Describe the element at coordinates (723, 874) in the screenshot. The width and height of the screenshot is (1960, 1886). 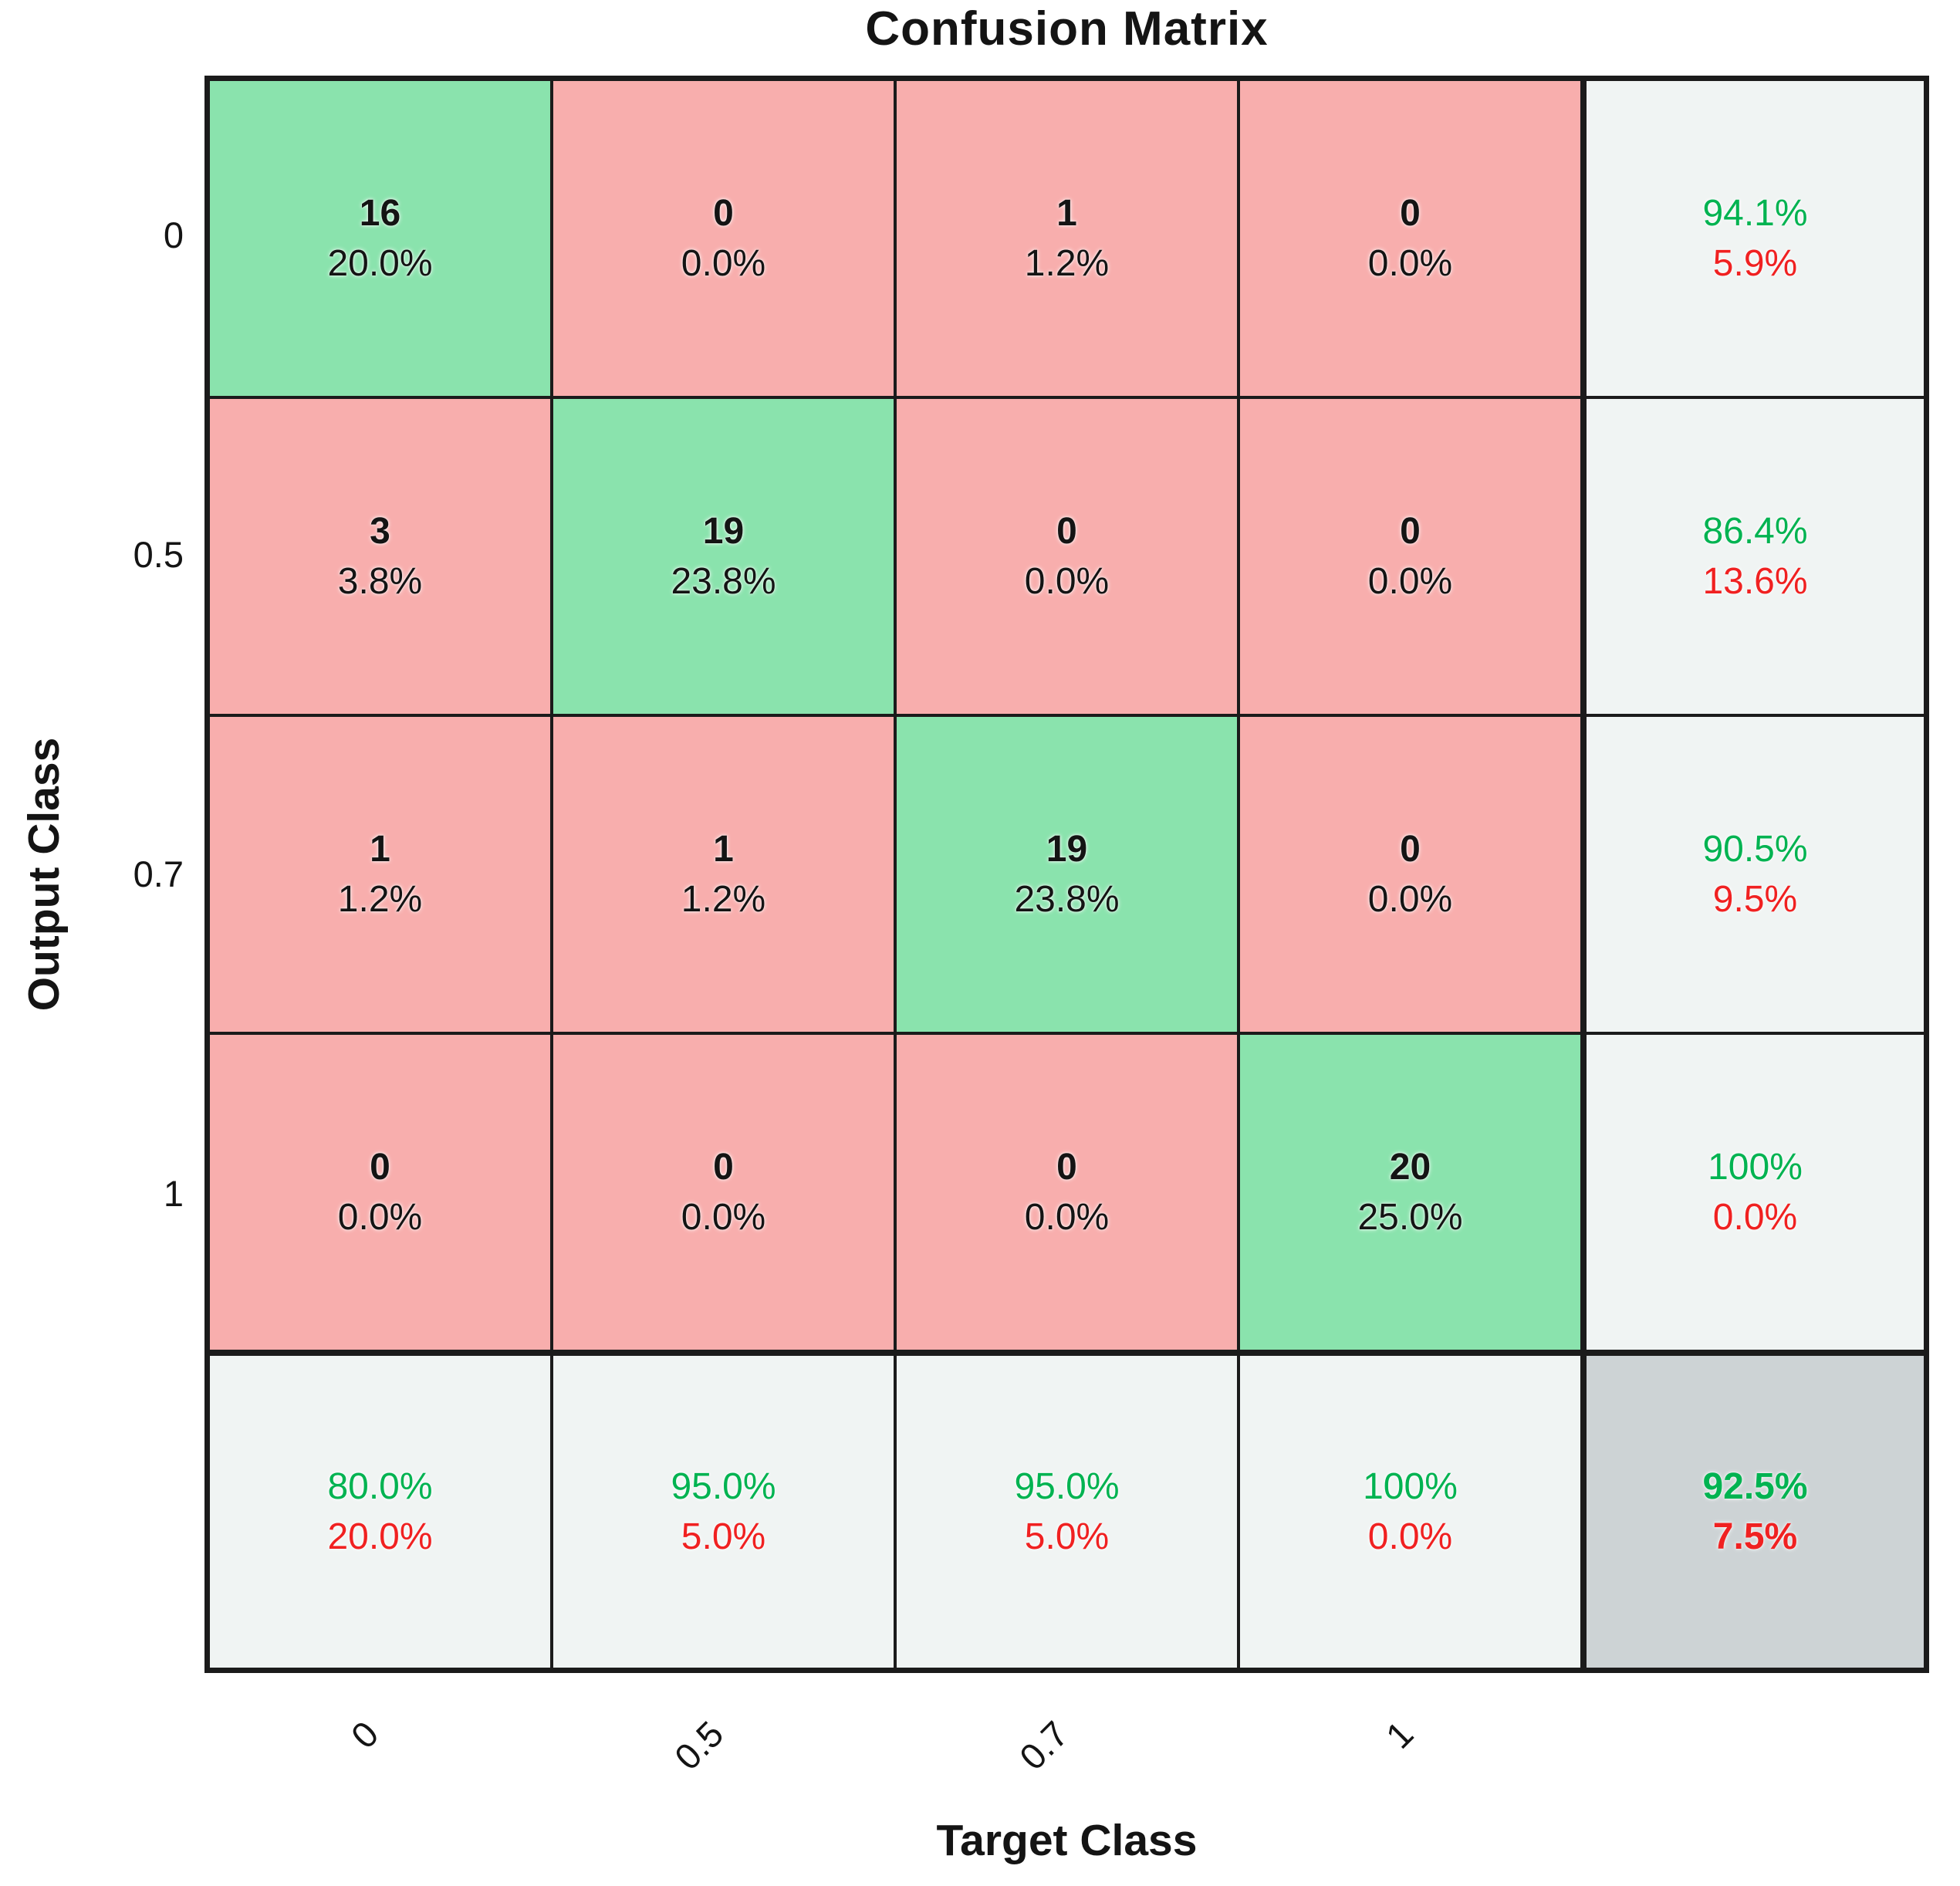
I see `matrix-cell-2-1: 1 1.2%` at that location.